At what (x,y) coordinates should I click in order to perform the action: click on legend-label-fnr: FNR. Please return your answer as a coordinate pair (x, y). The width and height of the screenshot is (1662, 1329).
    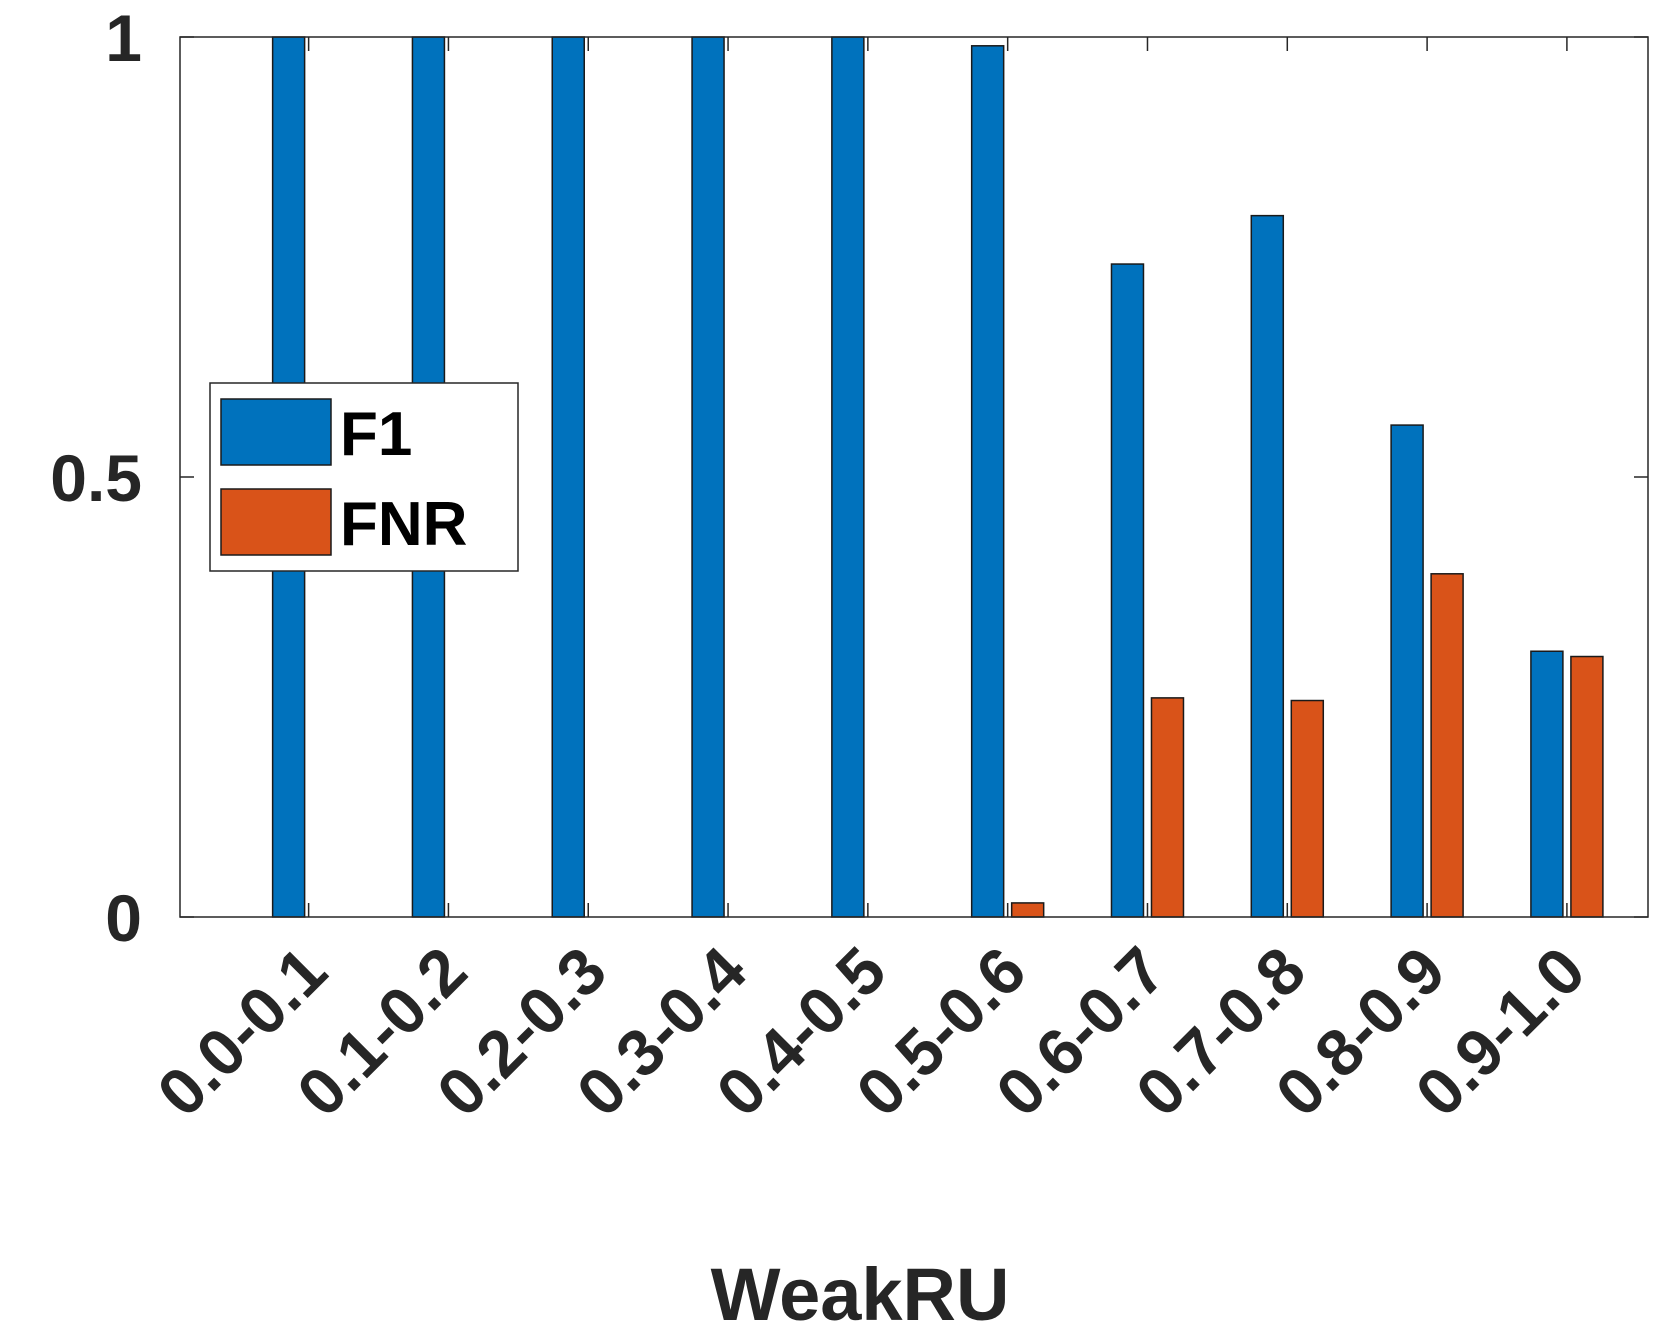
    Looking at the image, I should click on (403, 524).